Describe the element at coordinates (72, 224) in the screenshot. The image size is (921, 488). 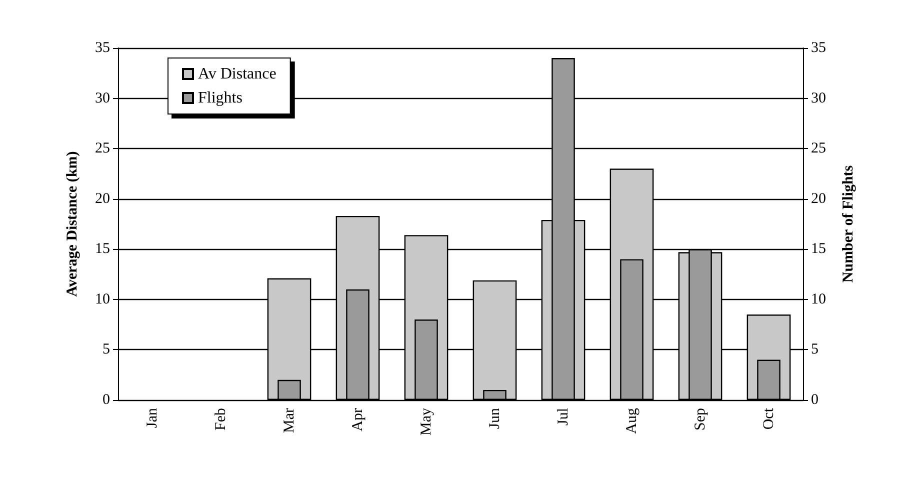
I see `y-axis-title: Average Distance (km)` at that location.